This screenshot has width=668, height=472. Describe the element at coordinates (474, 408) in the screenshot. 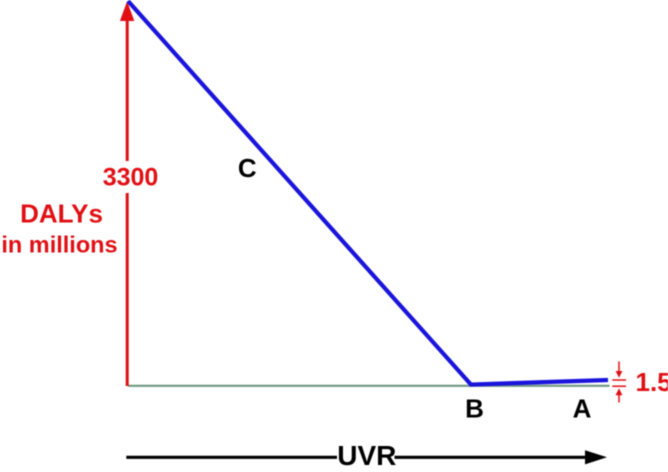

I see `svg-text: B` at that location.